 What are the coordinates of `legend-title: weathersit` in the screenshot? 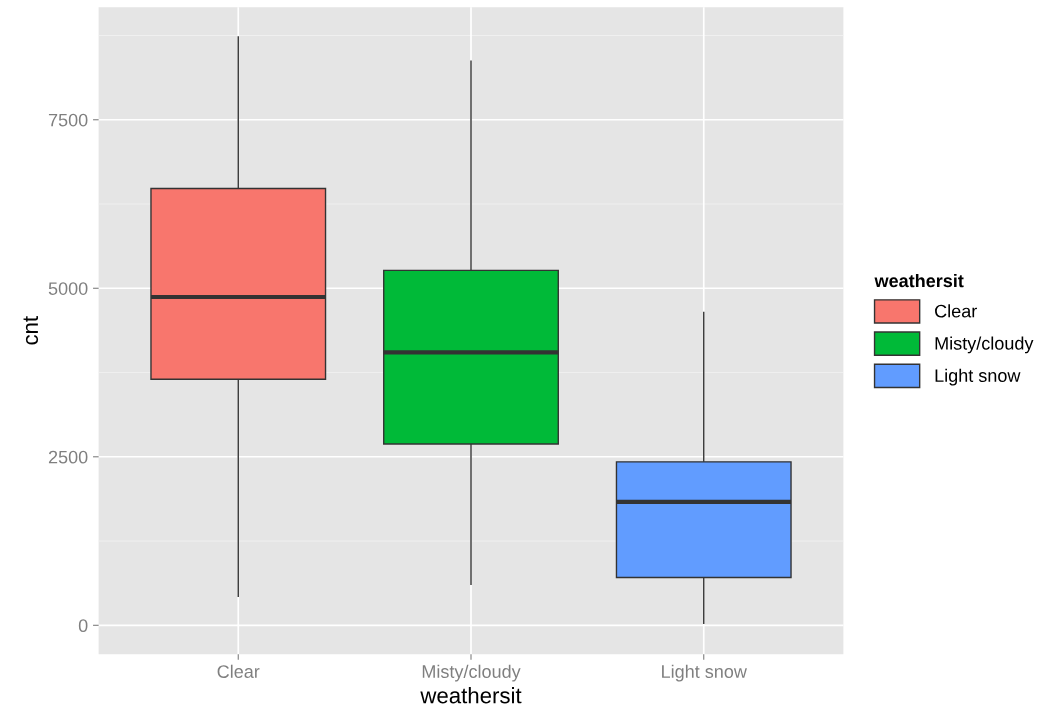 It's located at (919, 280).